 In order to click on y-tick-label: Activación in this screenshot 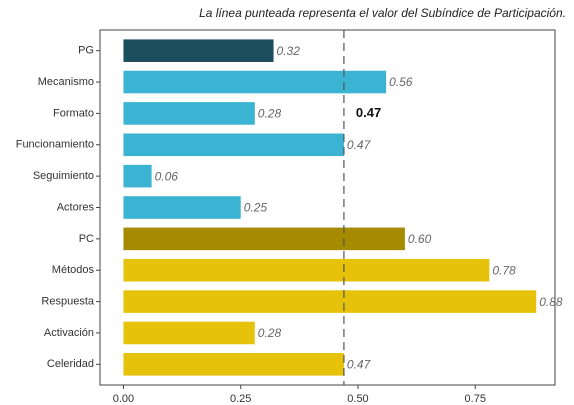, I will do `click(69, 333)`.